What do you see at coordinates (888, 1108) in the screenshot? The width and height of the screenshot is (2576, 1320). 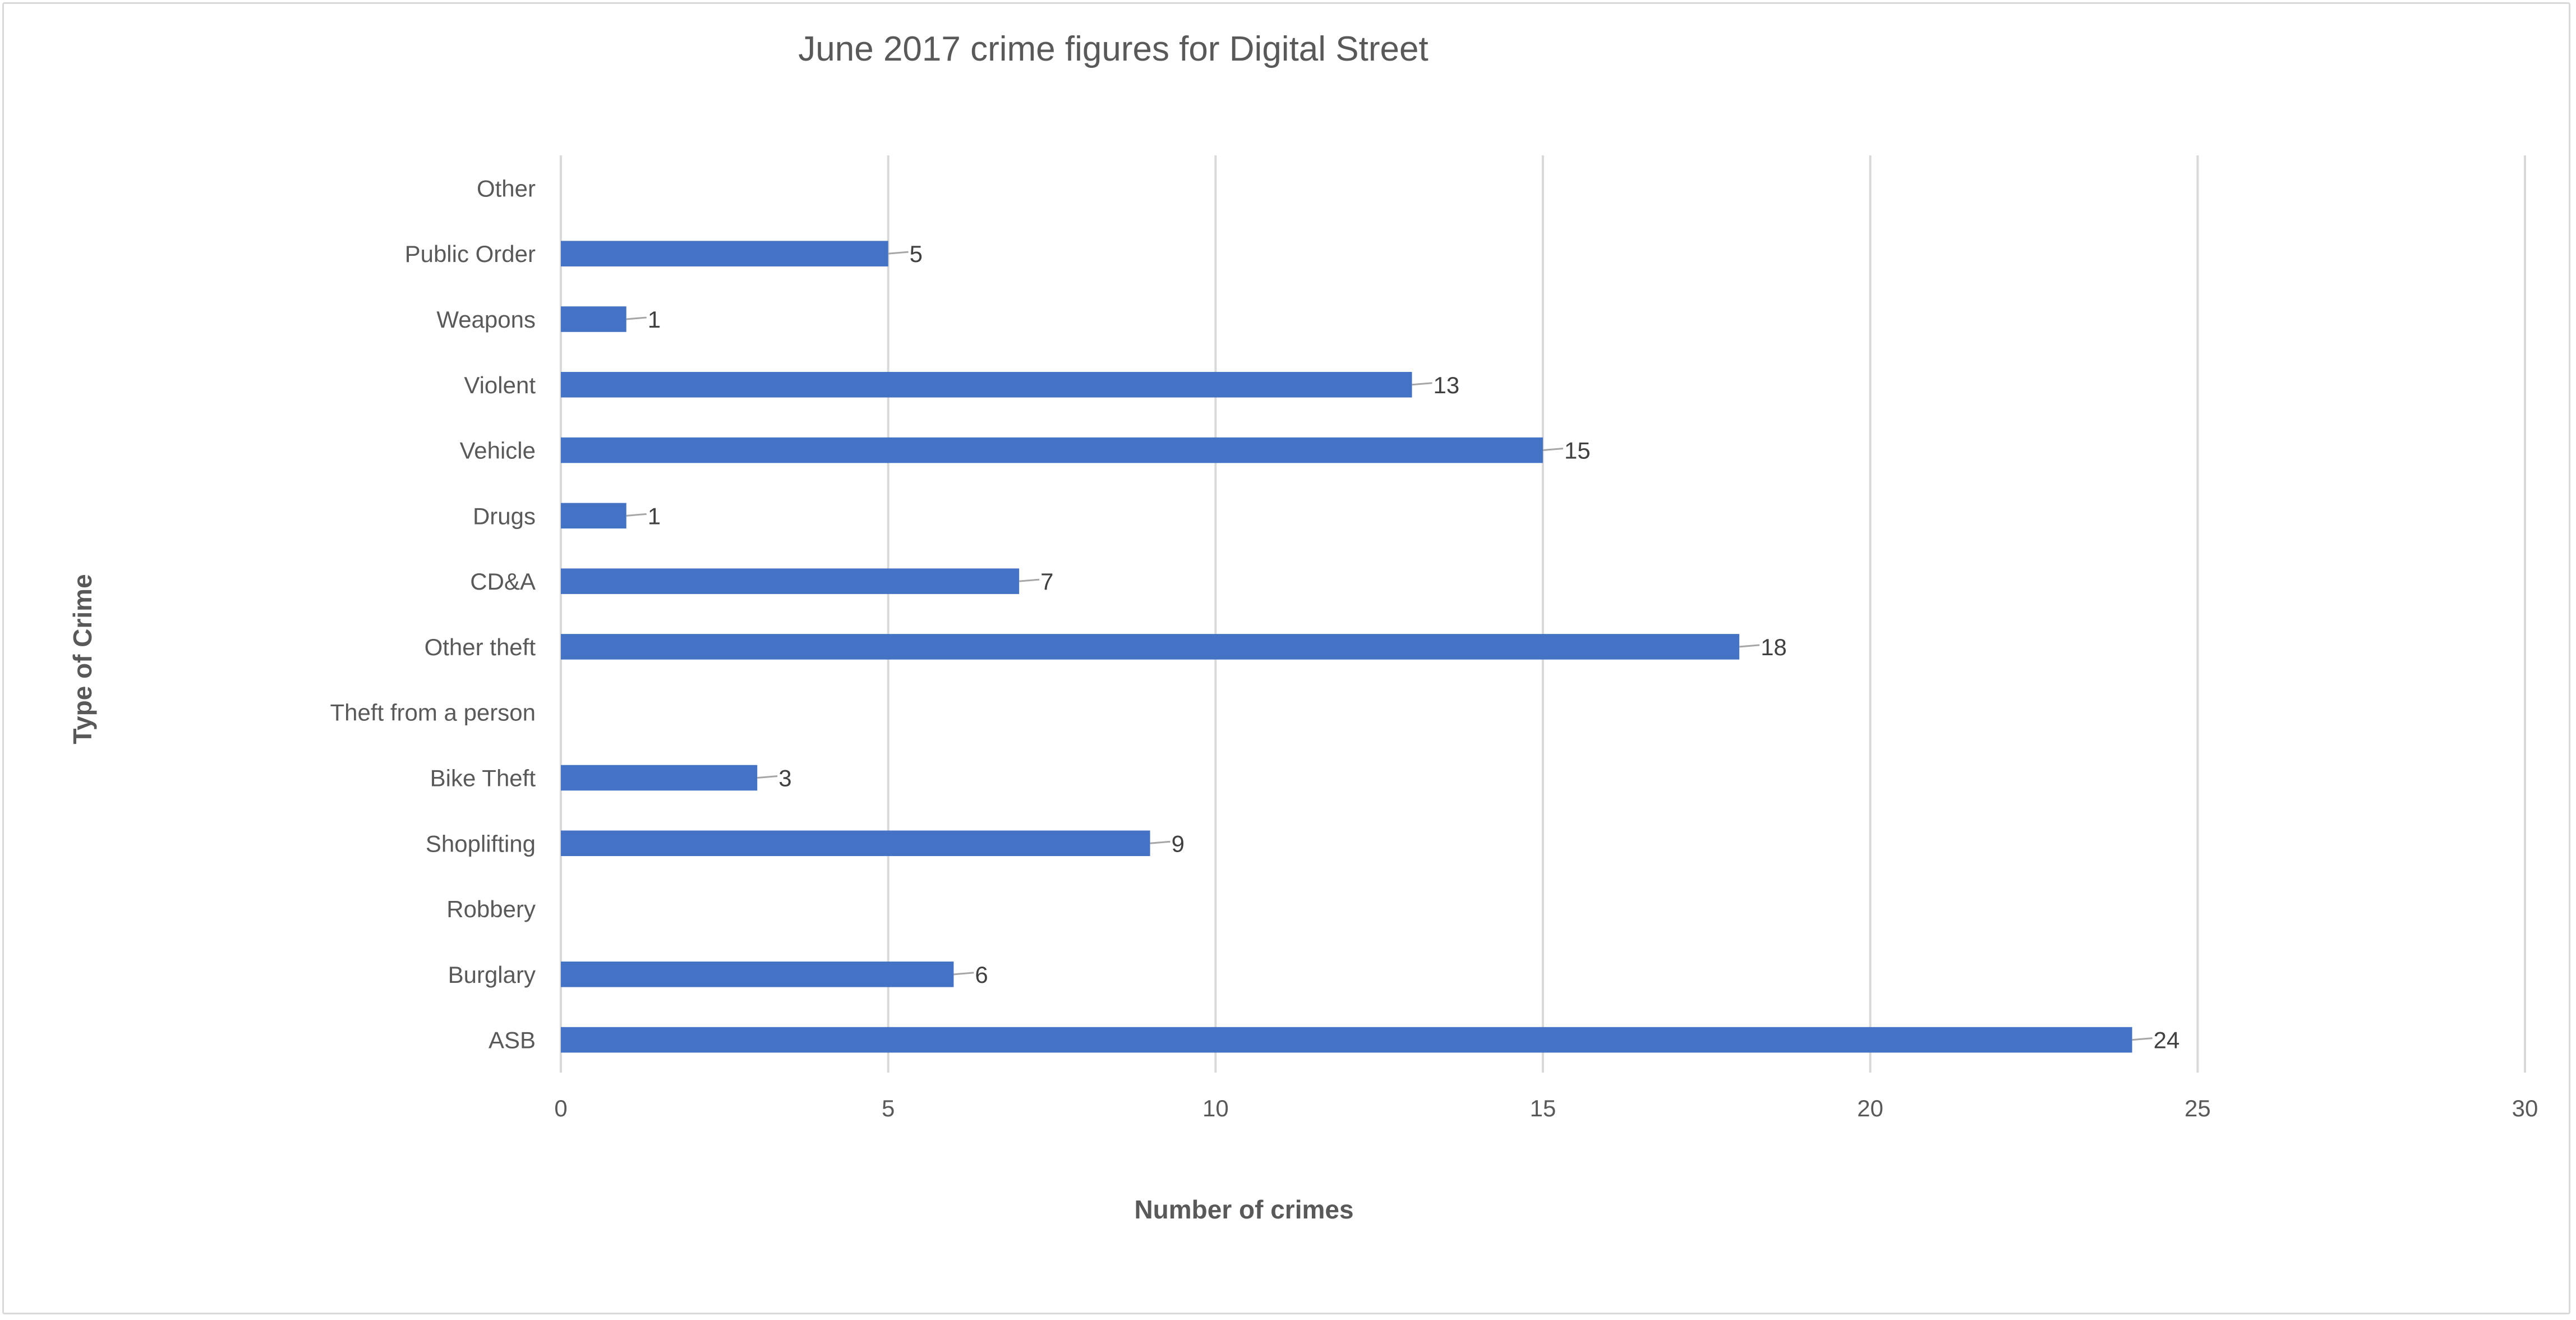 I see `x-tick-label: 5` at bounding box center [888, 1108].